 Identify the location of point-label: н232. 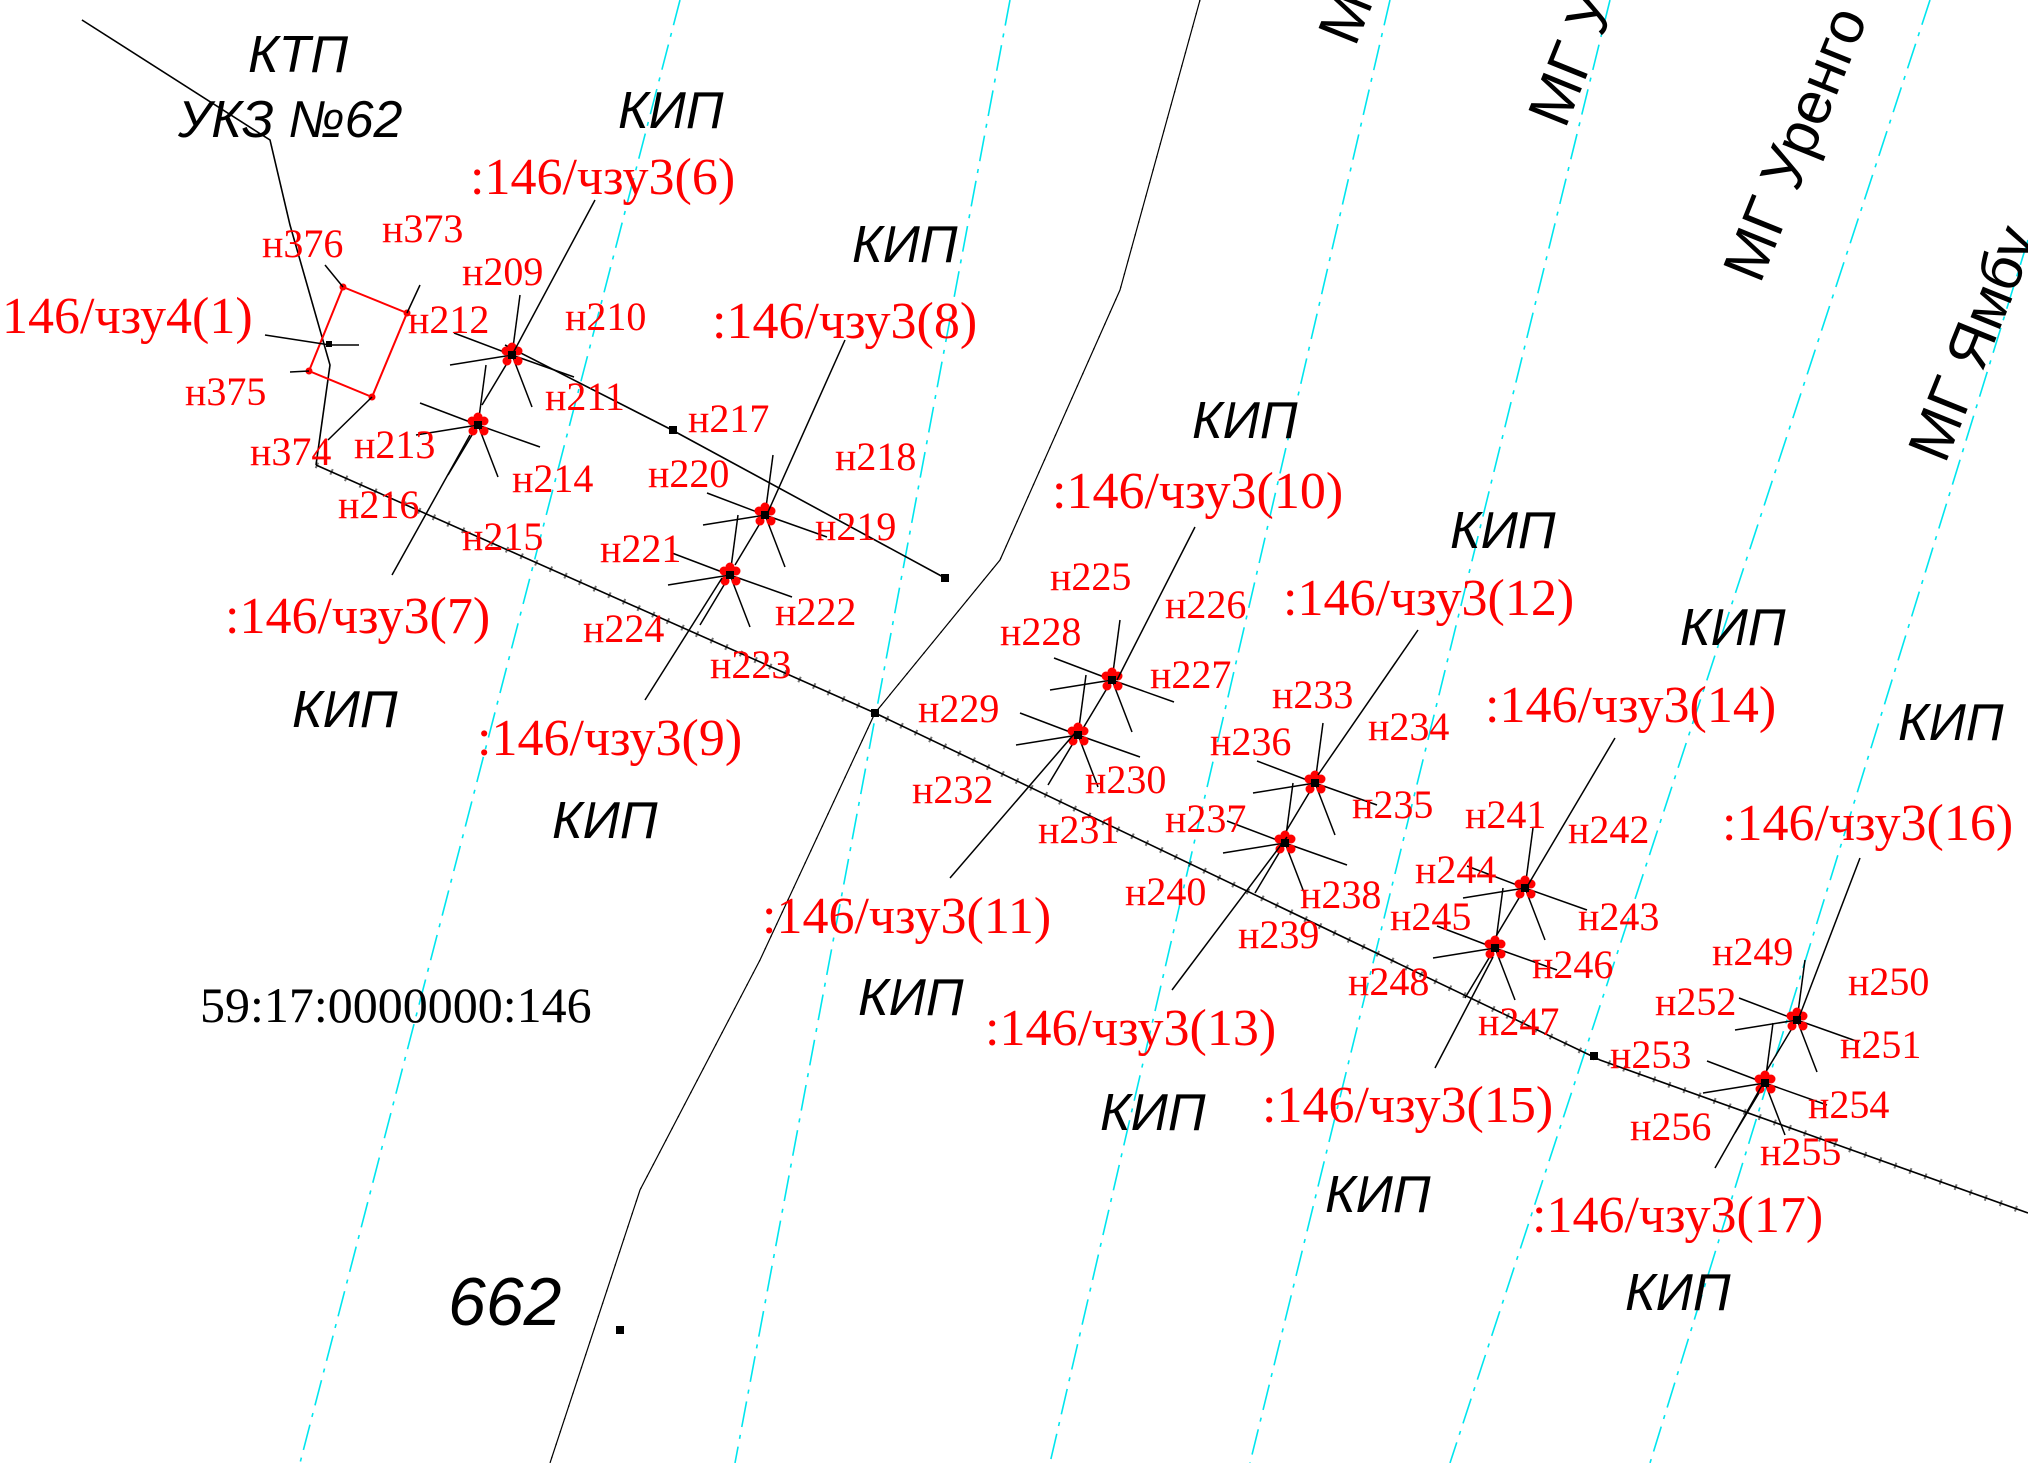
(952, 789).